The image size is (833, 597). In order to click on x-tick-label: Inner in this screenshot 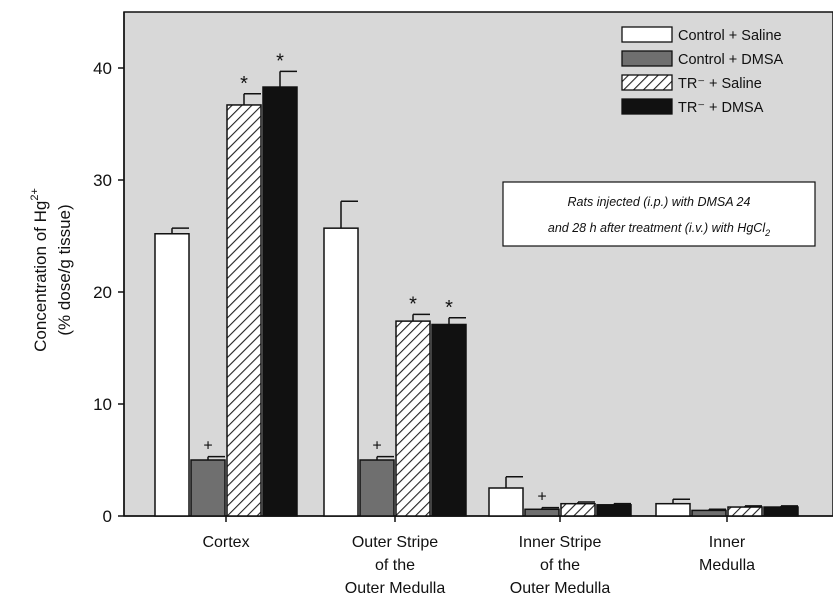, I will do `click(727, 542)`.